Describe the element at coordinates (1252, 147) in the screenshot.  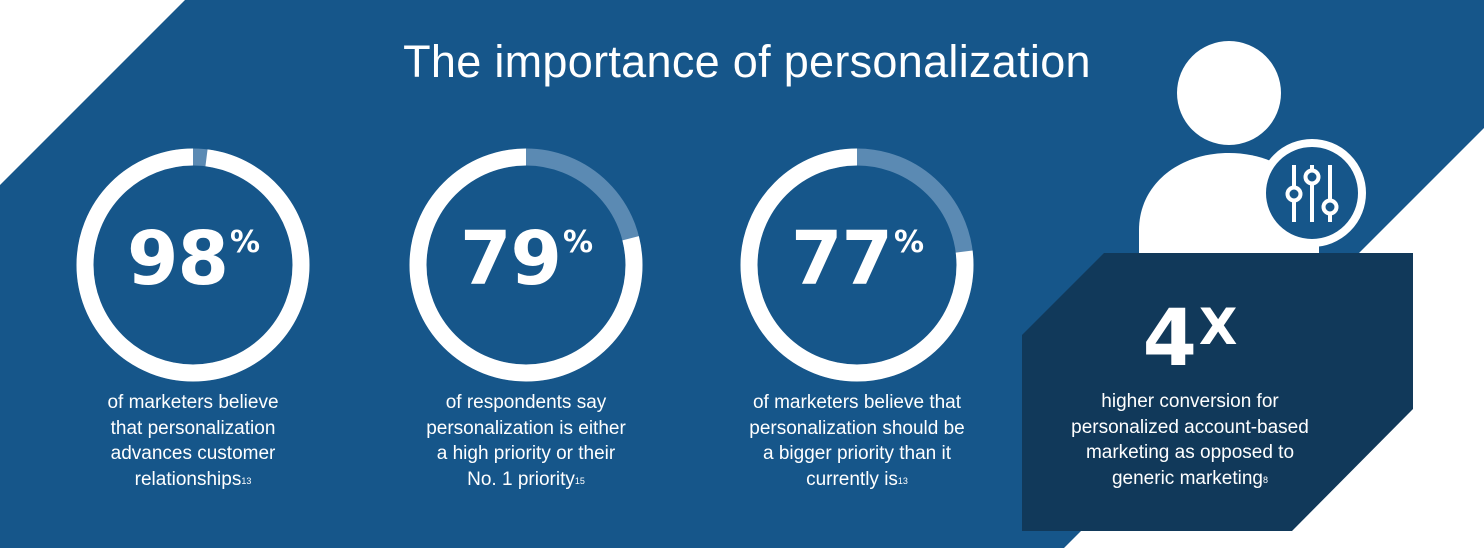
I see `person-icon` at that location.